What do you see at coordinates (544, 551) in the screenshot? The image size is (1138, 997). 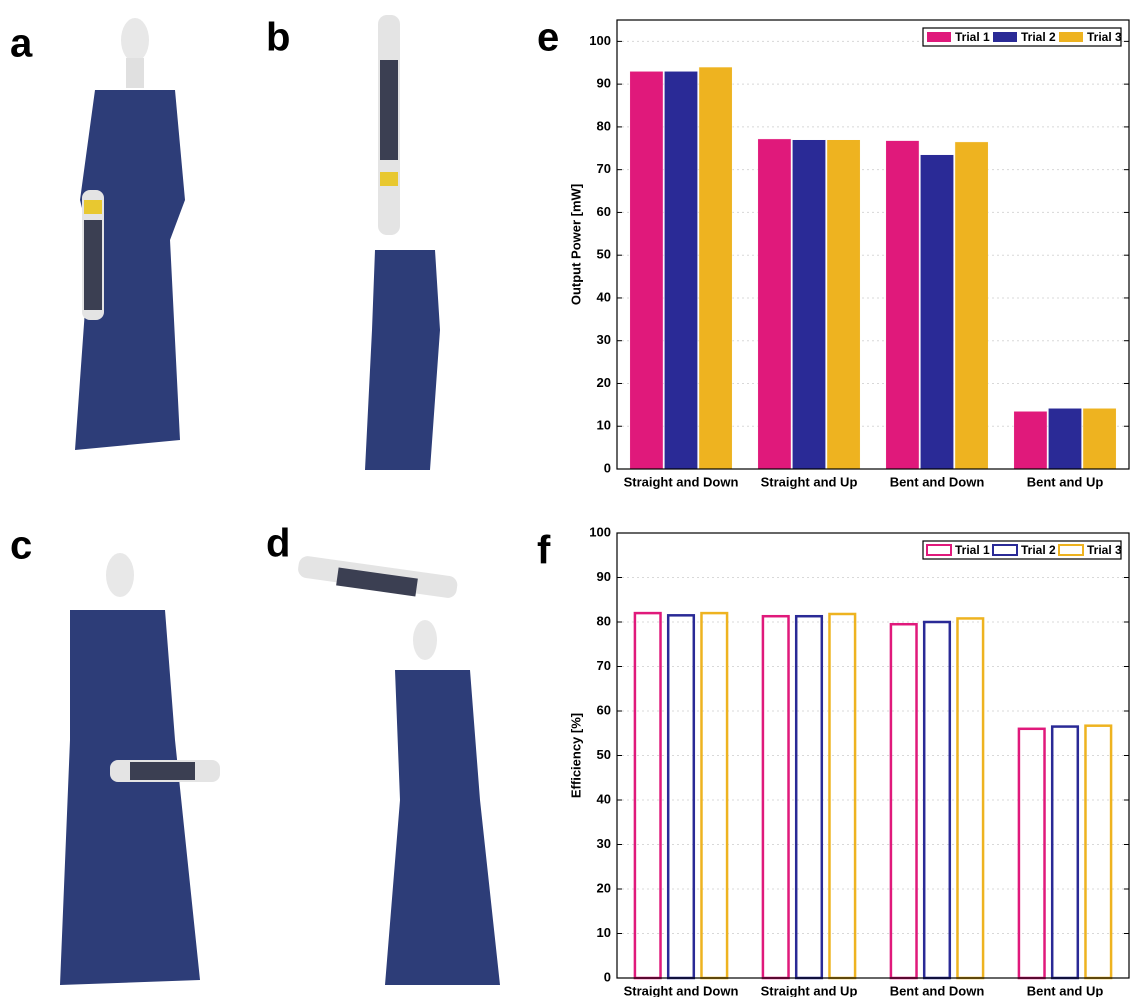 I see `panel-label: f` at bounding box center [544, 551].